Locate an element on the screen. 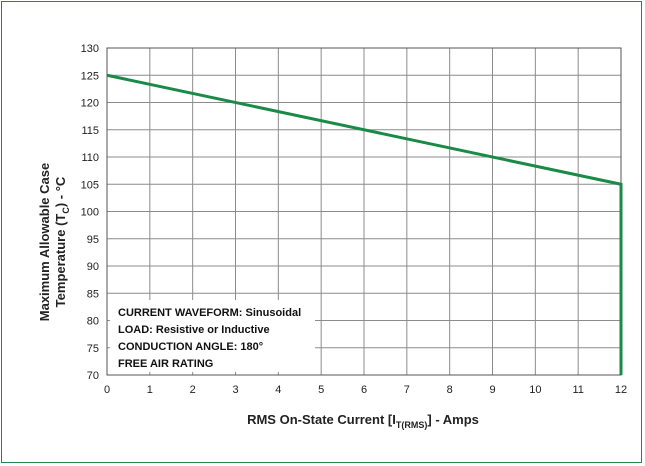 The height and width of the screenshot is (466, 645). x-tick-label: 7 is located at coordinates (407, 390).